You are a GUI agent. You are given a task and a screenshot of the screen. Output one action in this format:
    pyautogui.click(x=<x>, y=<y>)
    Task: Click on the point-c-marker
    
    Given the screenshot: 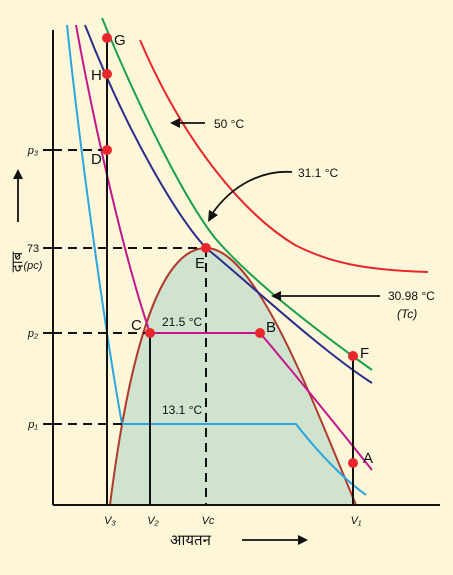 What is the action you would take?
    pyautogui.click(x=150, y=333)
    